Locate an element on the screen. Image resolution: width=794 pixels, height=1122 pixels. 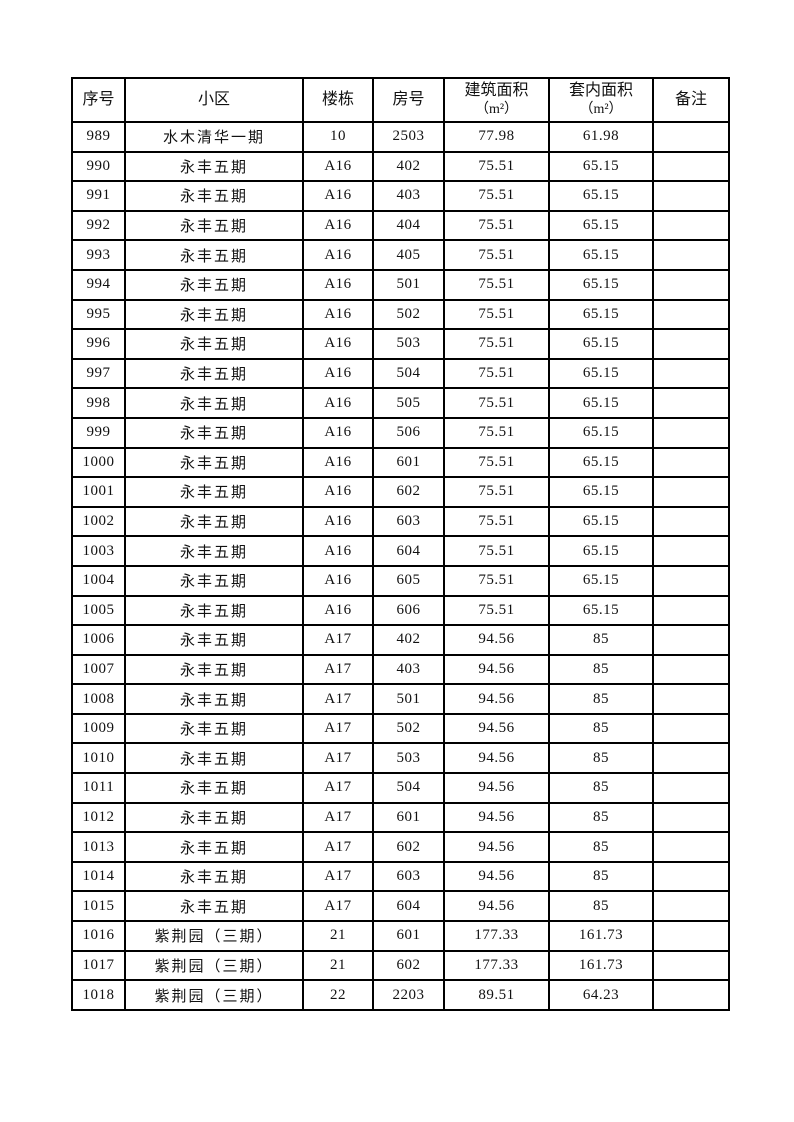
cell-room: 403 is located at coordinates (408, 669).